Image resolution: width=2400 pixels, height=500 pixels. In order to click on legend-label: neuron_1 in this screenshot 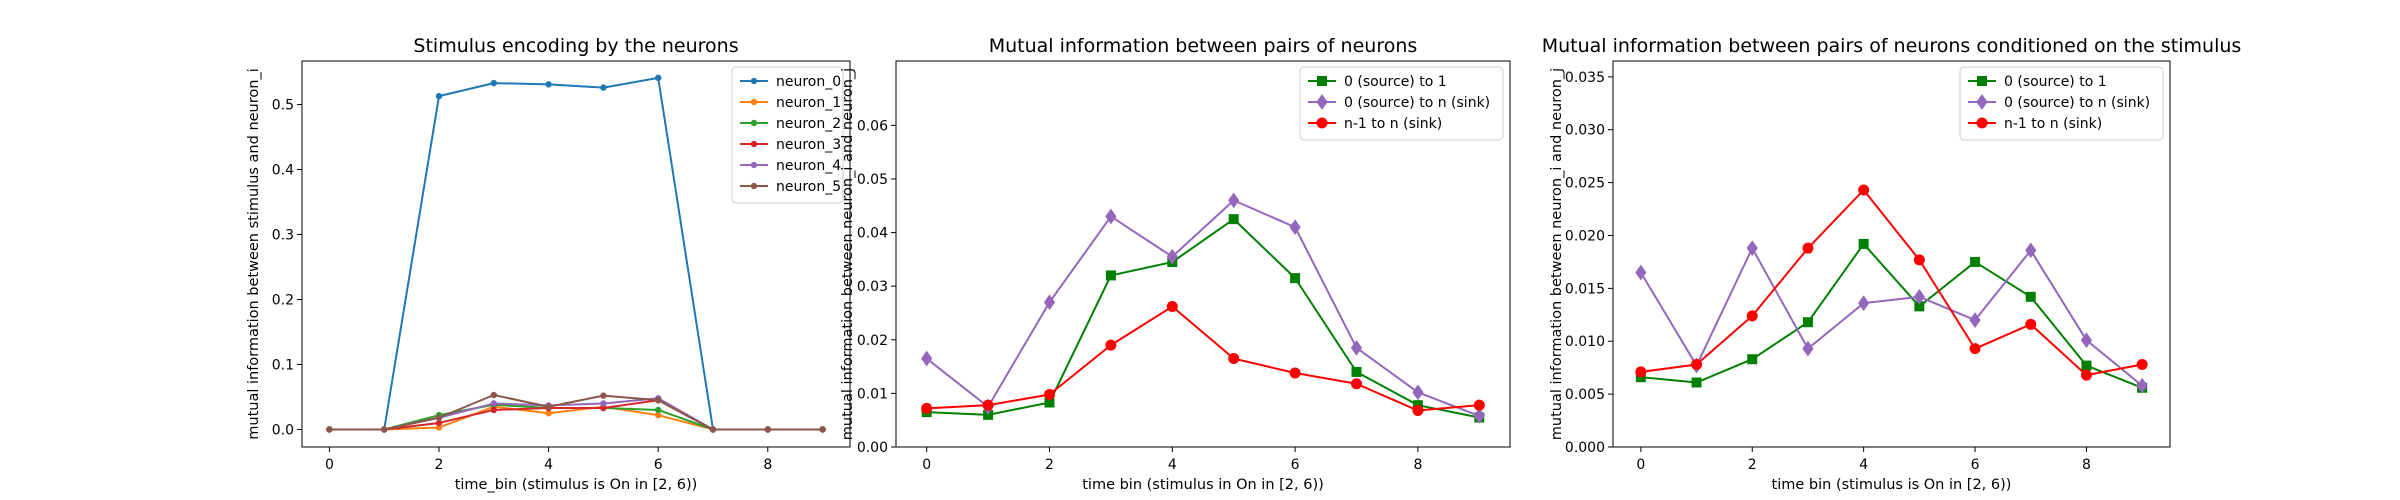, I will do `click(808, 103)`.